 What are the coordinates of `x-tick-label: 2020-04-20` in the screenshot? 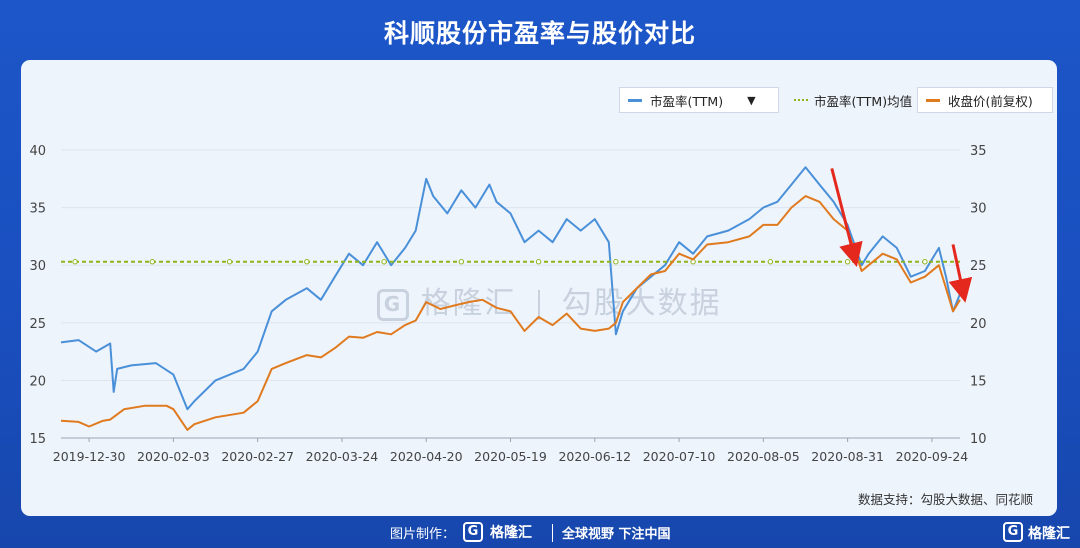 It's located at (426, 456).